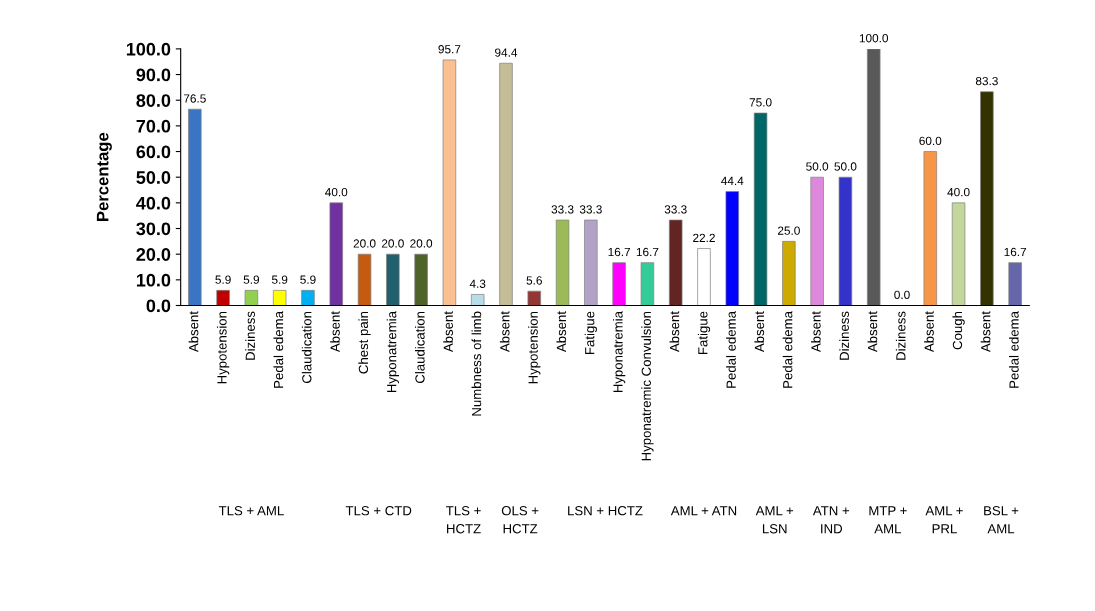 The image size is (1095, 611). I want to click on x-axis-title: OLS + HCTZ, so click(520, 520).